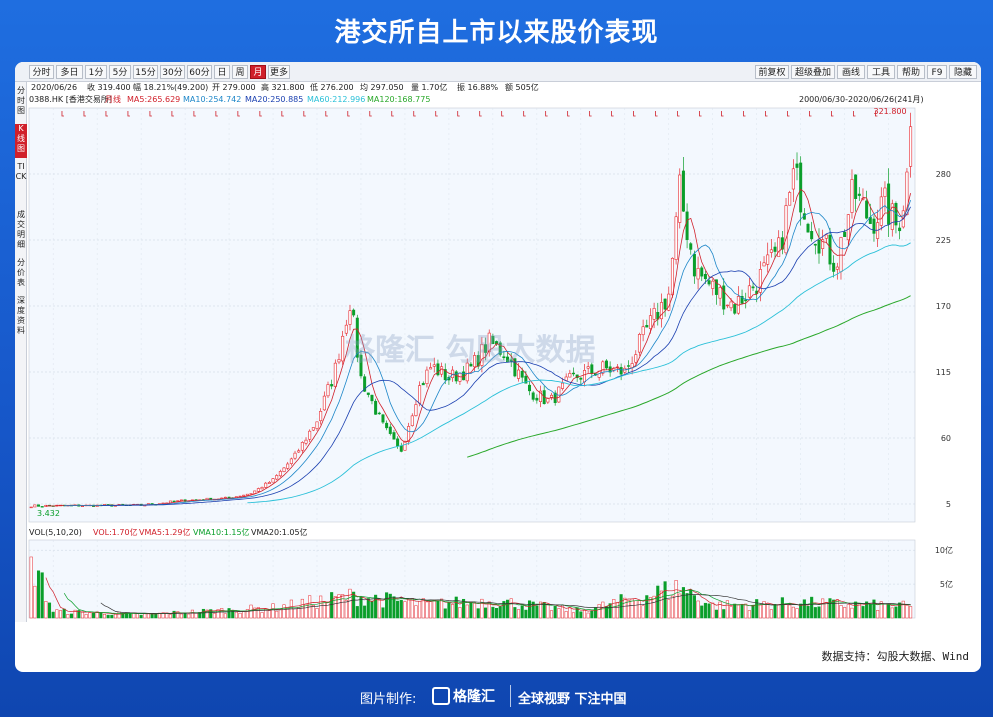 This screenshot has height=717, width=993. Describe the element at coordinates (21, 229) in the screenshot. I see `sidebar-item-3: 成交明细` at that location.